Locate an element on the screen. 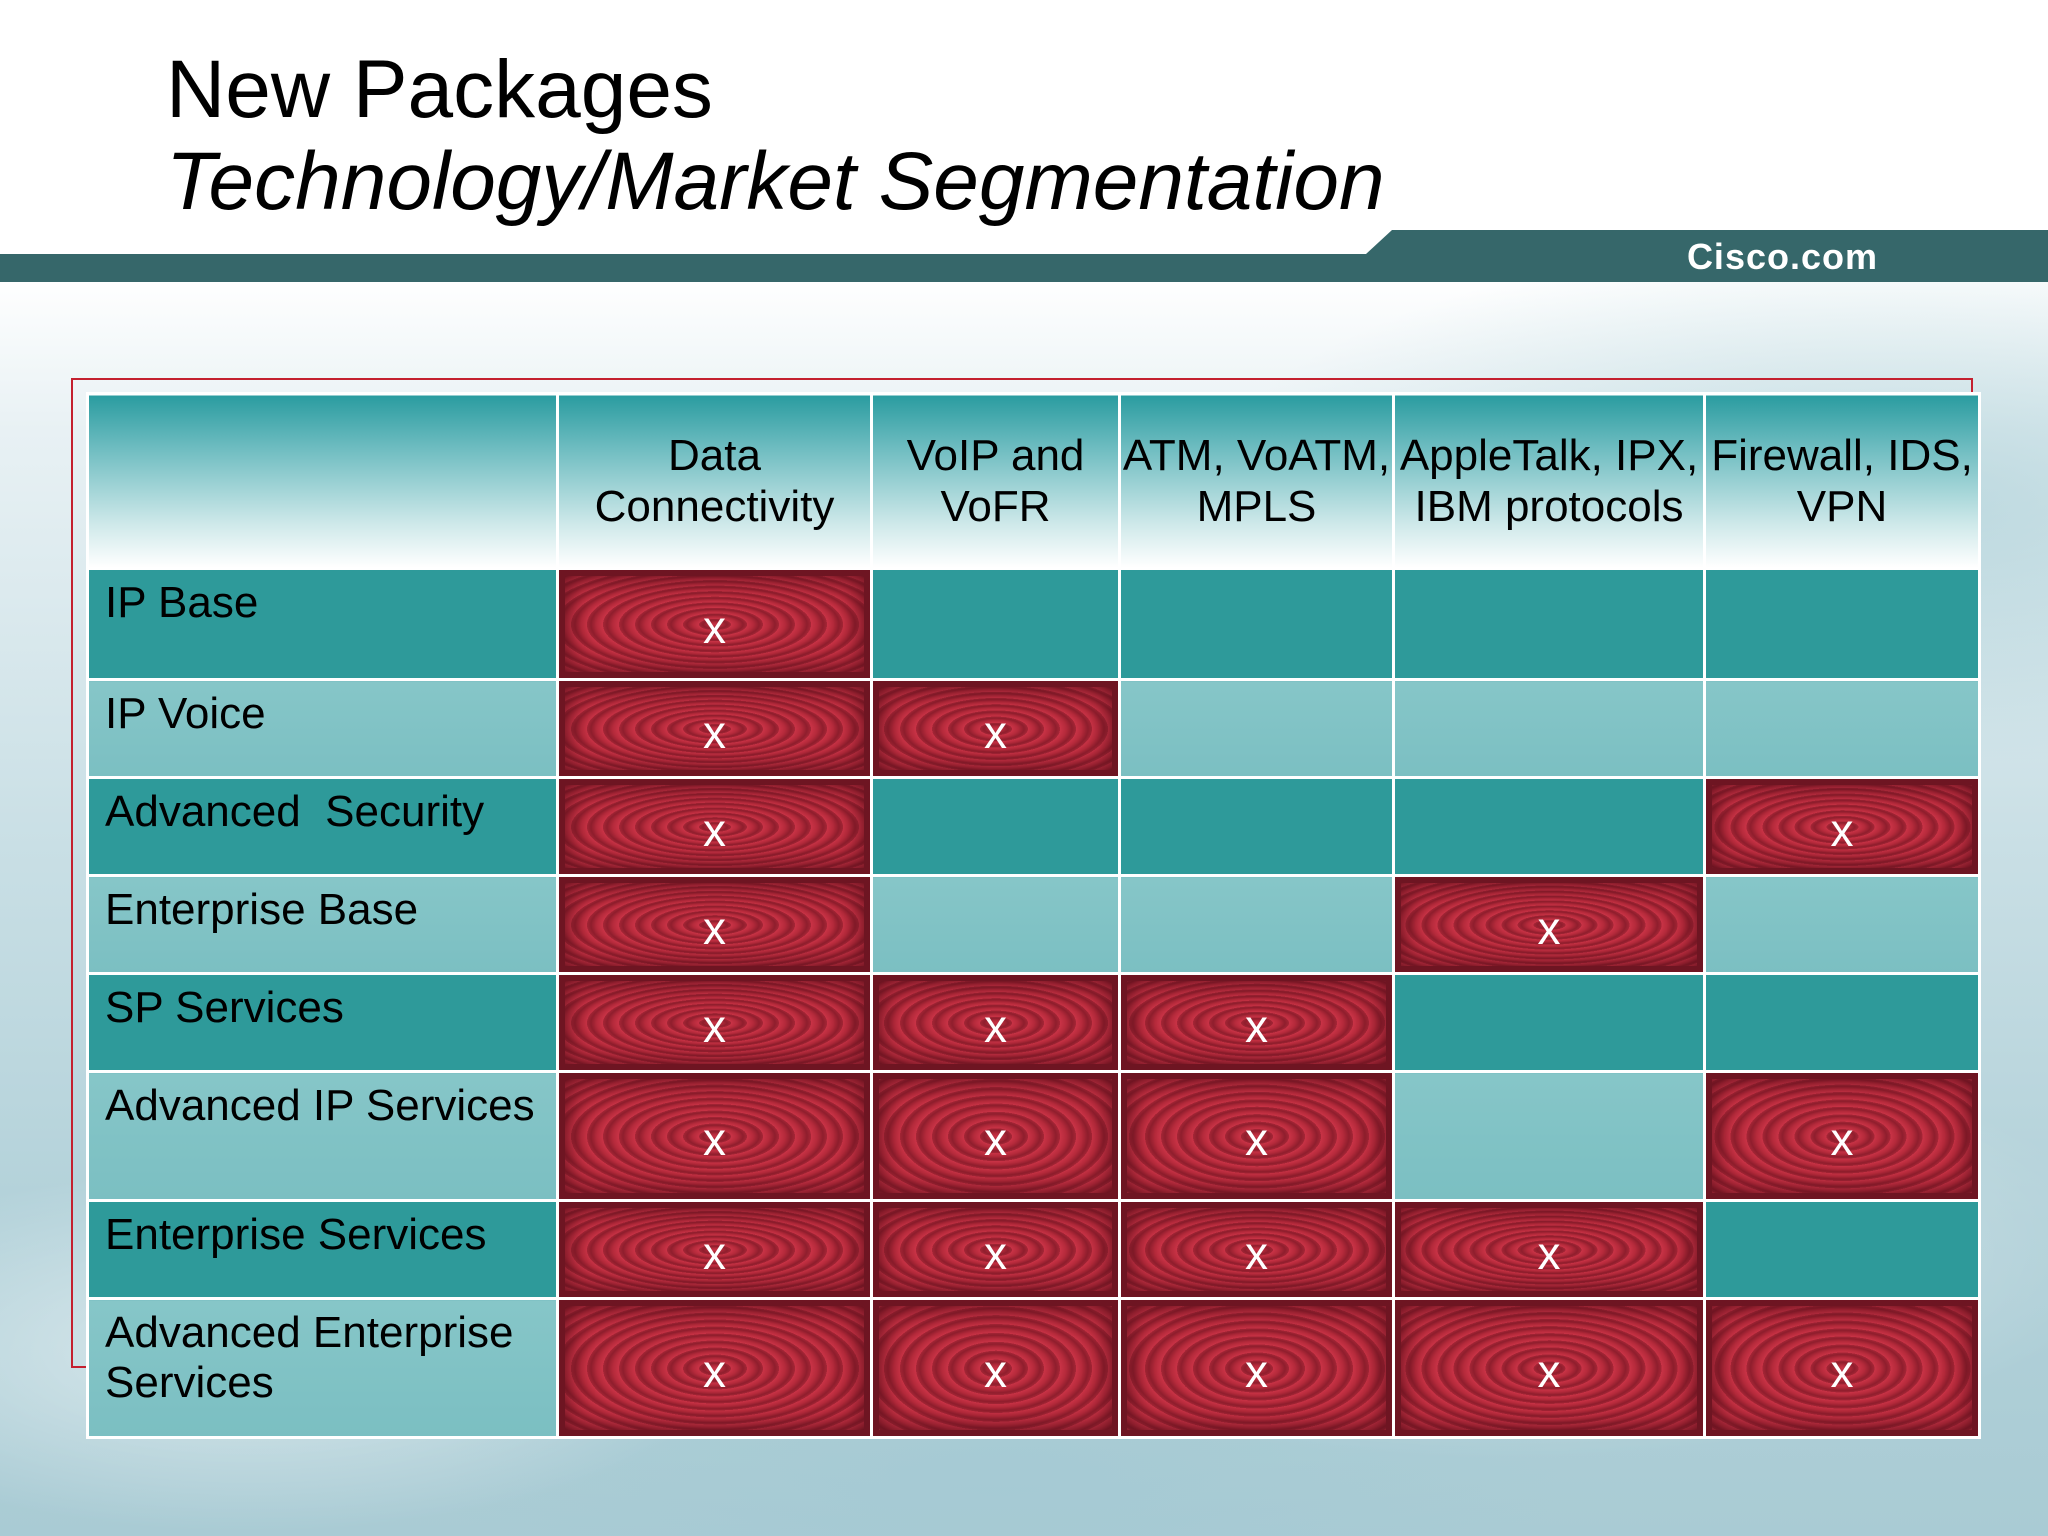 Image resolution: width=2048 pixels, height=1536 pixels. column-header: VoIP and VoFR is located at coordinates (995, 481).